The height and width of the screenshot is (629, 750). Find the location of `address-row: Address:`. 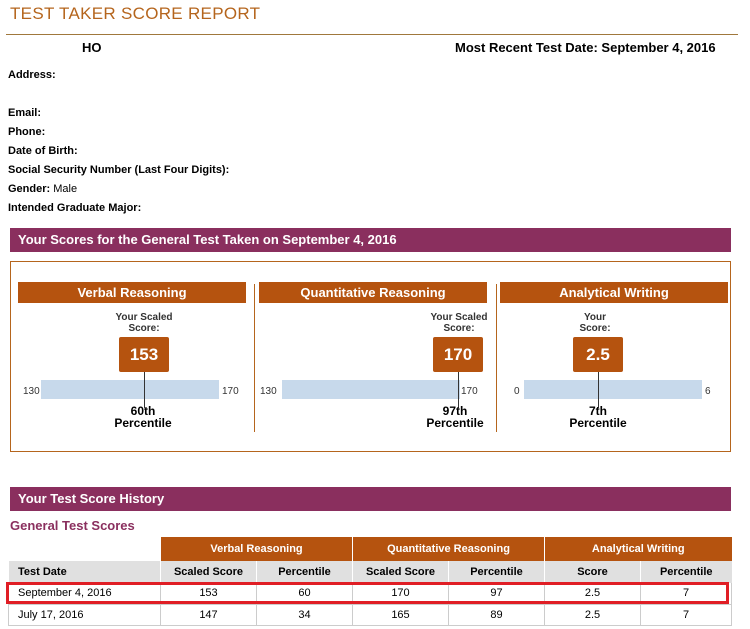

address-row: Address: is located at coordinates (32, 75).